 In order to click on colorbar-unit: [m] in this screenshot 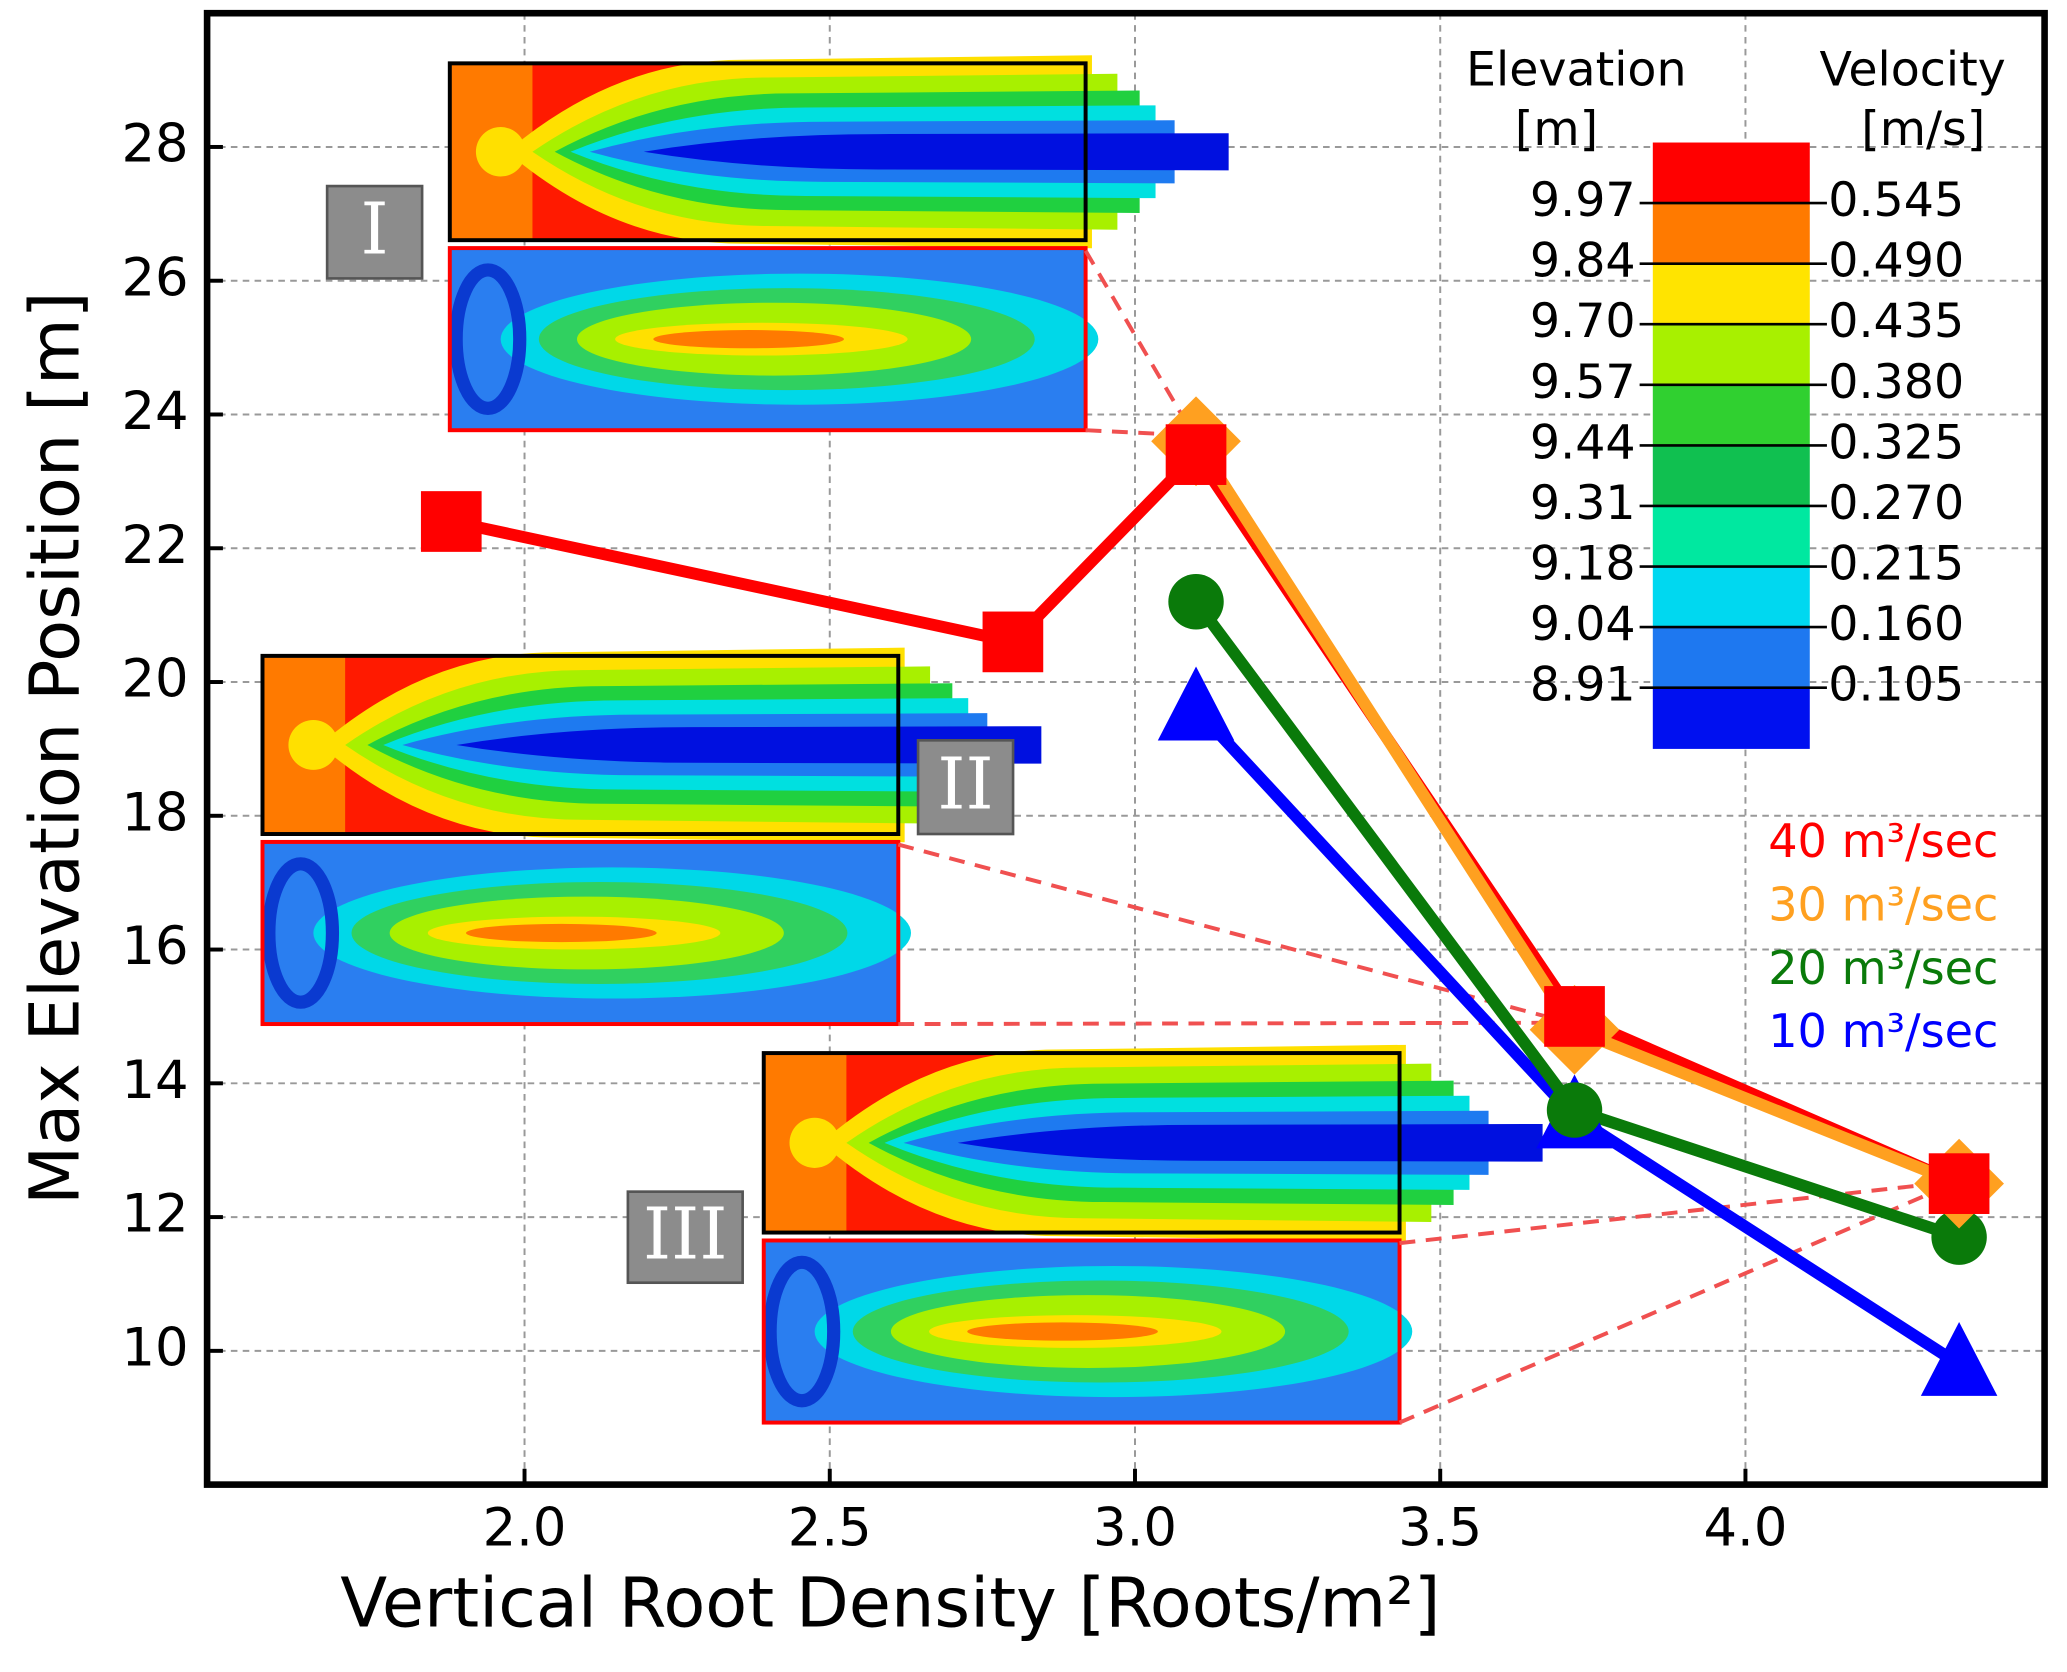, I will do `click(1556, 129)`.